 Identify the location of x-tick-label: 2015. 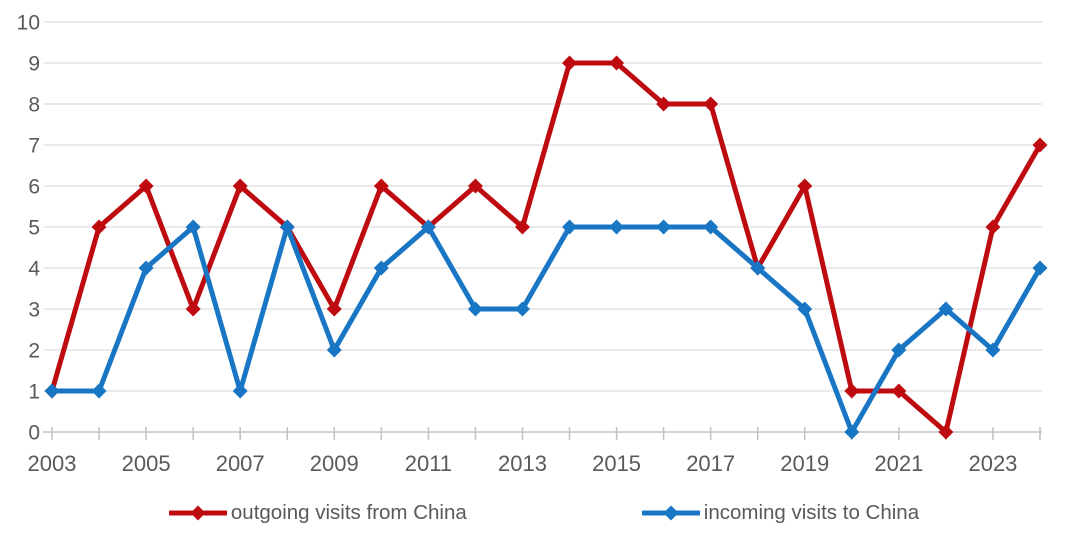
(616, 463).